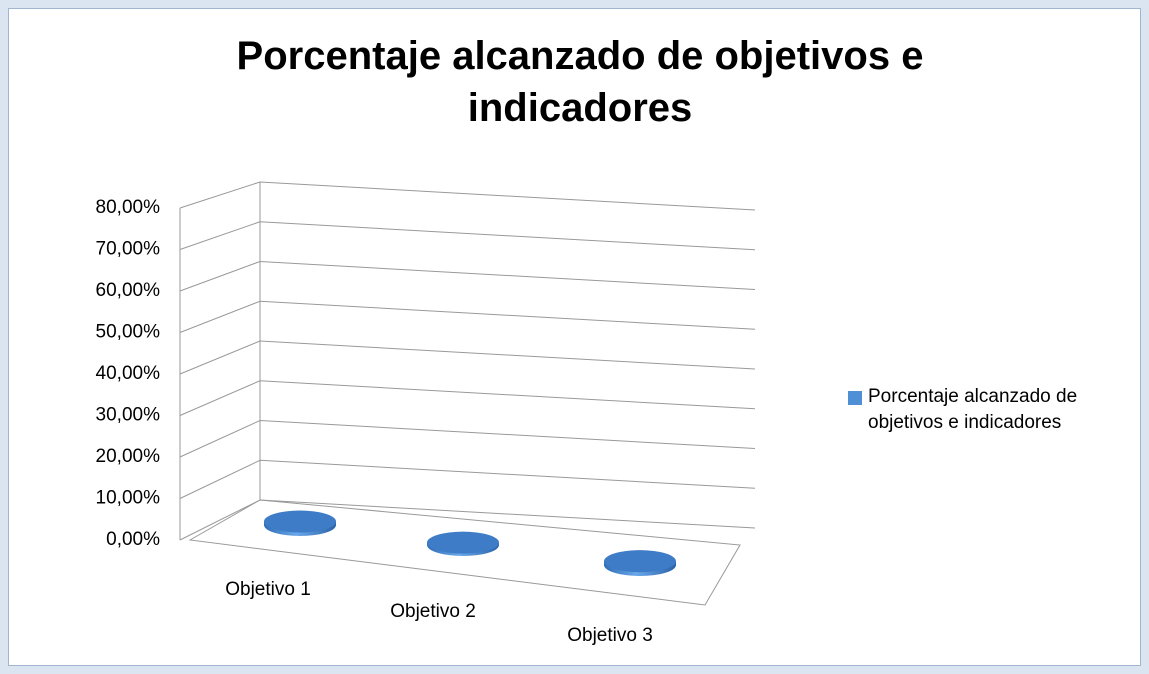  Describe the element at coordinates (128, 498) in the screenshot. I see `y-tick-label: 10,00%` at that location.